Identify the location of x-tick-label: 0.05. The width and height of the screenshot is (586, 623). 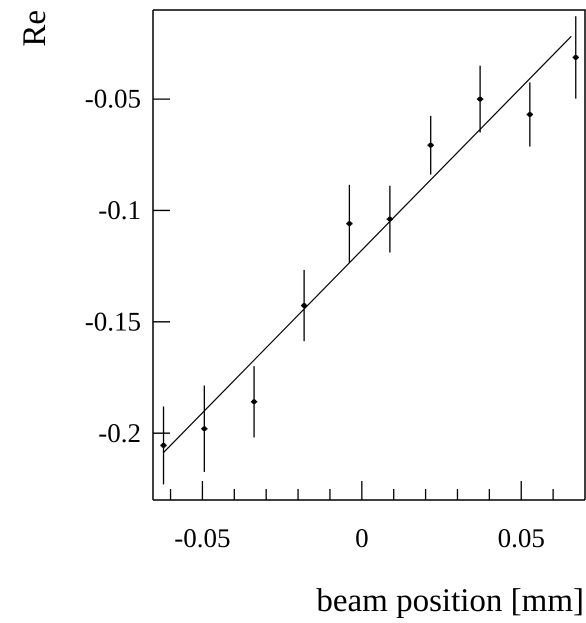
(521, 538).